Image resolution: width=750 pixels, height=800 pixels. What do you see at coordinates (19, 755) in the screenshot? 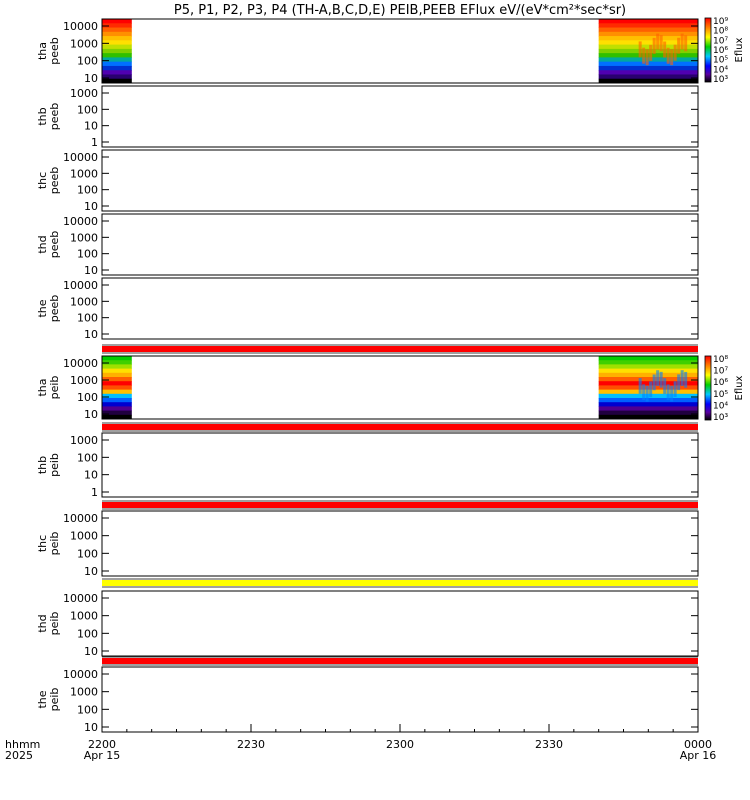
I see `time-row-label-2: 2025` at bounding box center [19, 755].